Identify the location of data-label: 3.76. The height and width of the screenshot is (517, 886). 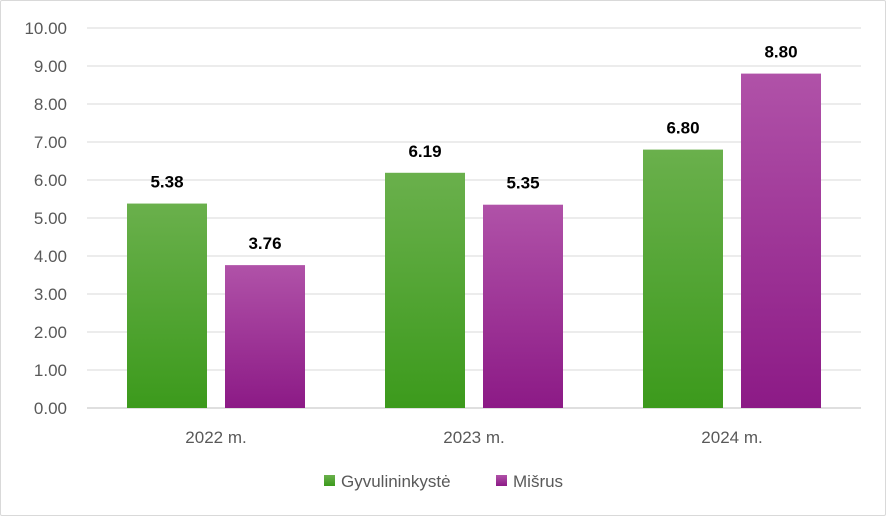
(264, 243).